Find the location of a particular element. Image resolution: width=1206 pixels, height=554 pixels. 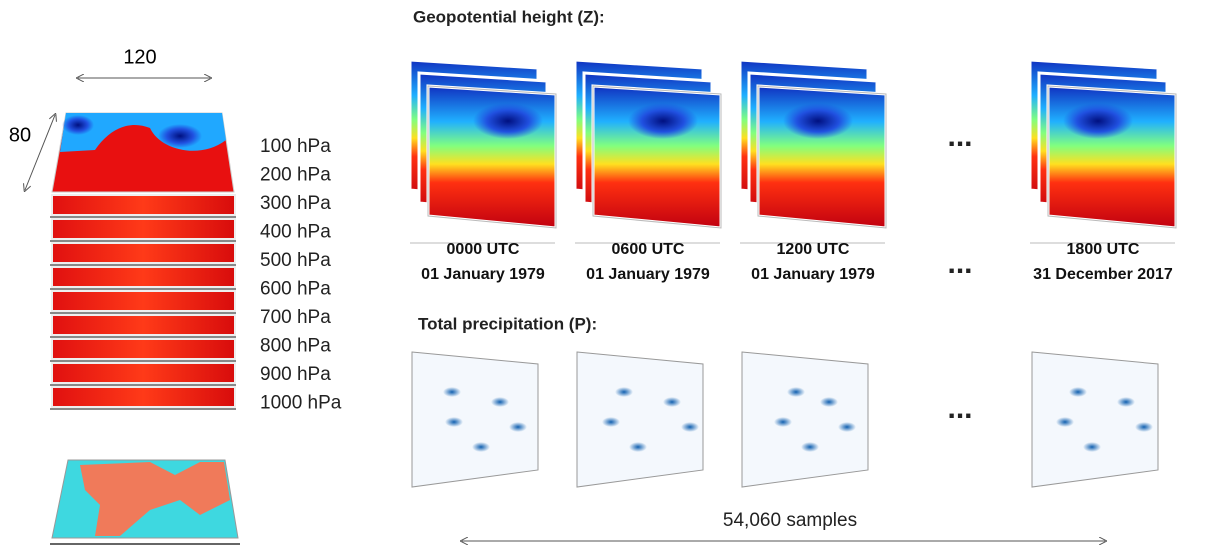

sample-time: 0600 UTC is located at coordinates (648, 249).